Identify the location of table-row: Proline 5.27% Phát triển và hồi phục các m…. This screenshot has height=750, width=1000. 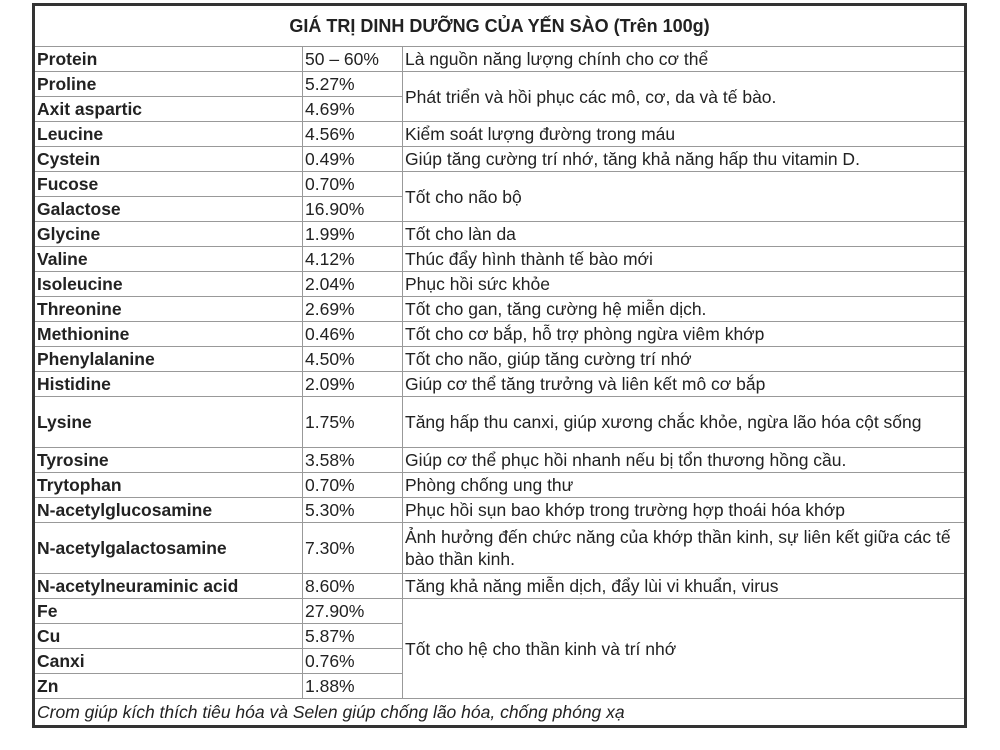
(499, 96).